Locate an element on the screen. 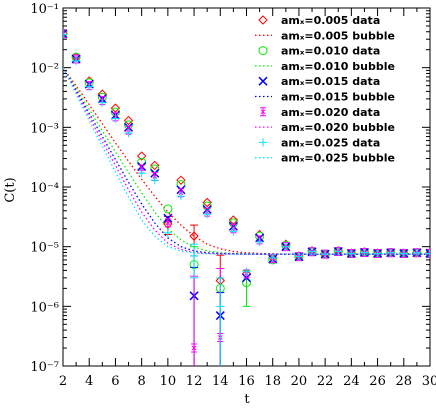  x-tick-label: 16 is located at coordinates (246, 381).